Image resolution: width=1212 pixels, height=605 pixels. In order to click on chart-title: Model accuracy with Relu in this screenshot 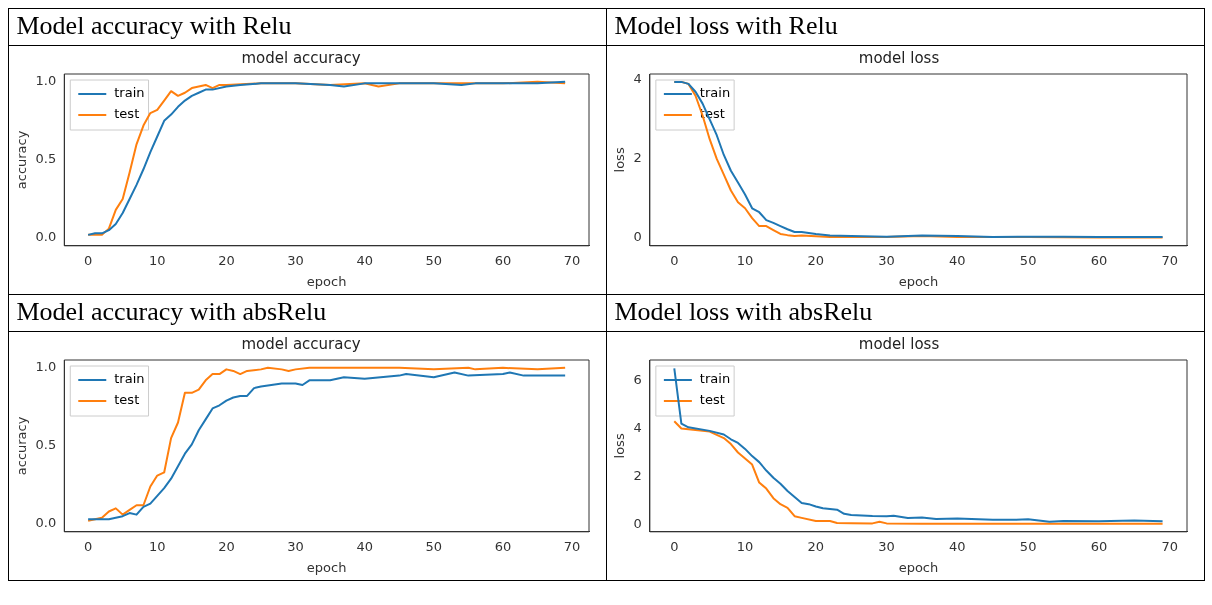, I will do `click(307, 27)`.